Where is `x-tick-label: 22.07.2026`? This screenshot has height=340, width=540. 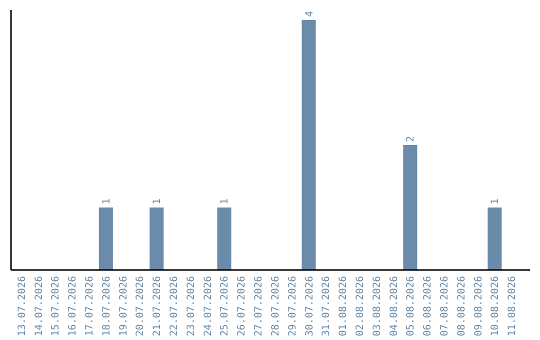 x-tick-label: 22.07.2026 is located at coordinates (174, 306).